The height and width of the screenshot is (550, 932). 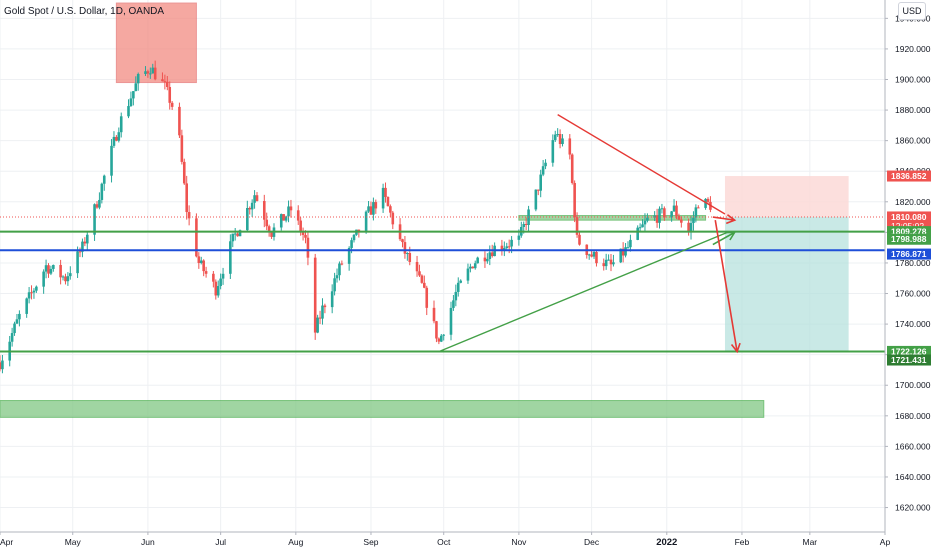 I want to click on price-tick-label: 1920.000, so click(x=913, y=49).